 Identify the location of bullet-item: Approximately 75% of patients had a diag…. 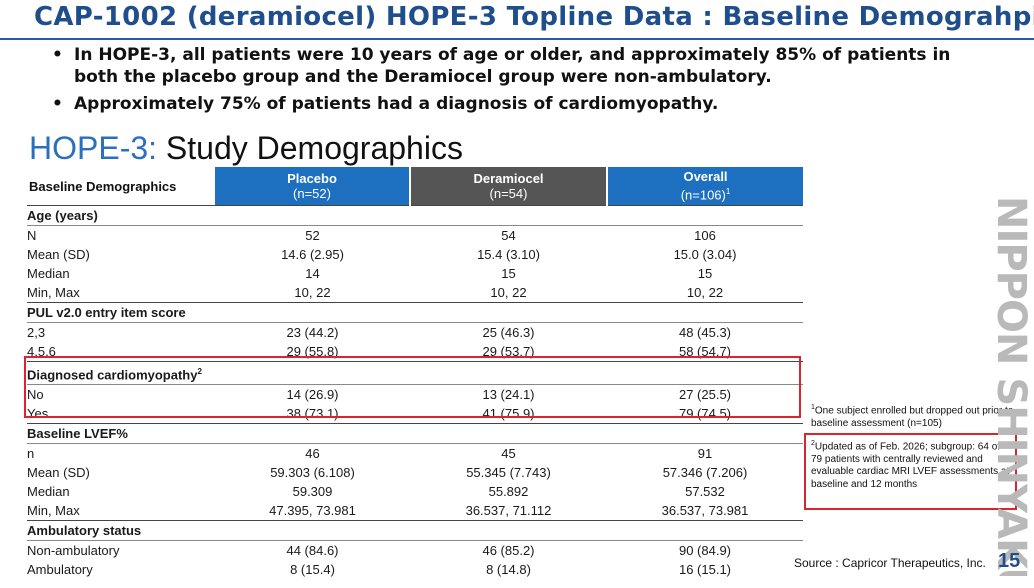
(511, 104).